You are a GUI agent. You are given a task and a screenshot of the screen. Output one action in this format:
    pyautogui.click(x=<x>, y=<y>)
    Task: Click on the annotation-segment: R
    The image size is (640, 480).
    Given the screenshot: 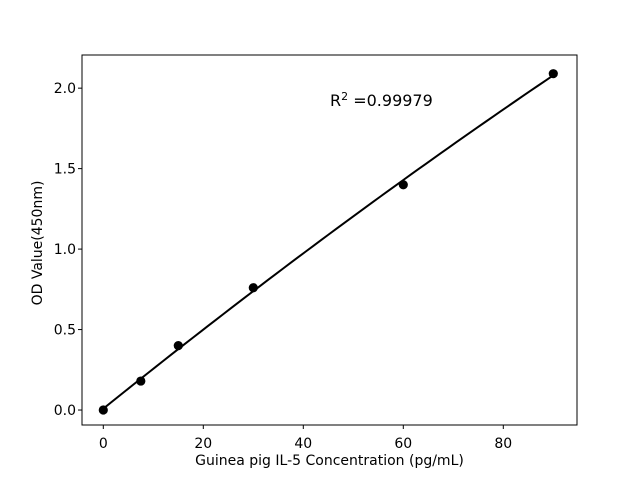 What is the action you would take?
    pyautogui.click(x=335, y=100)
    